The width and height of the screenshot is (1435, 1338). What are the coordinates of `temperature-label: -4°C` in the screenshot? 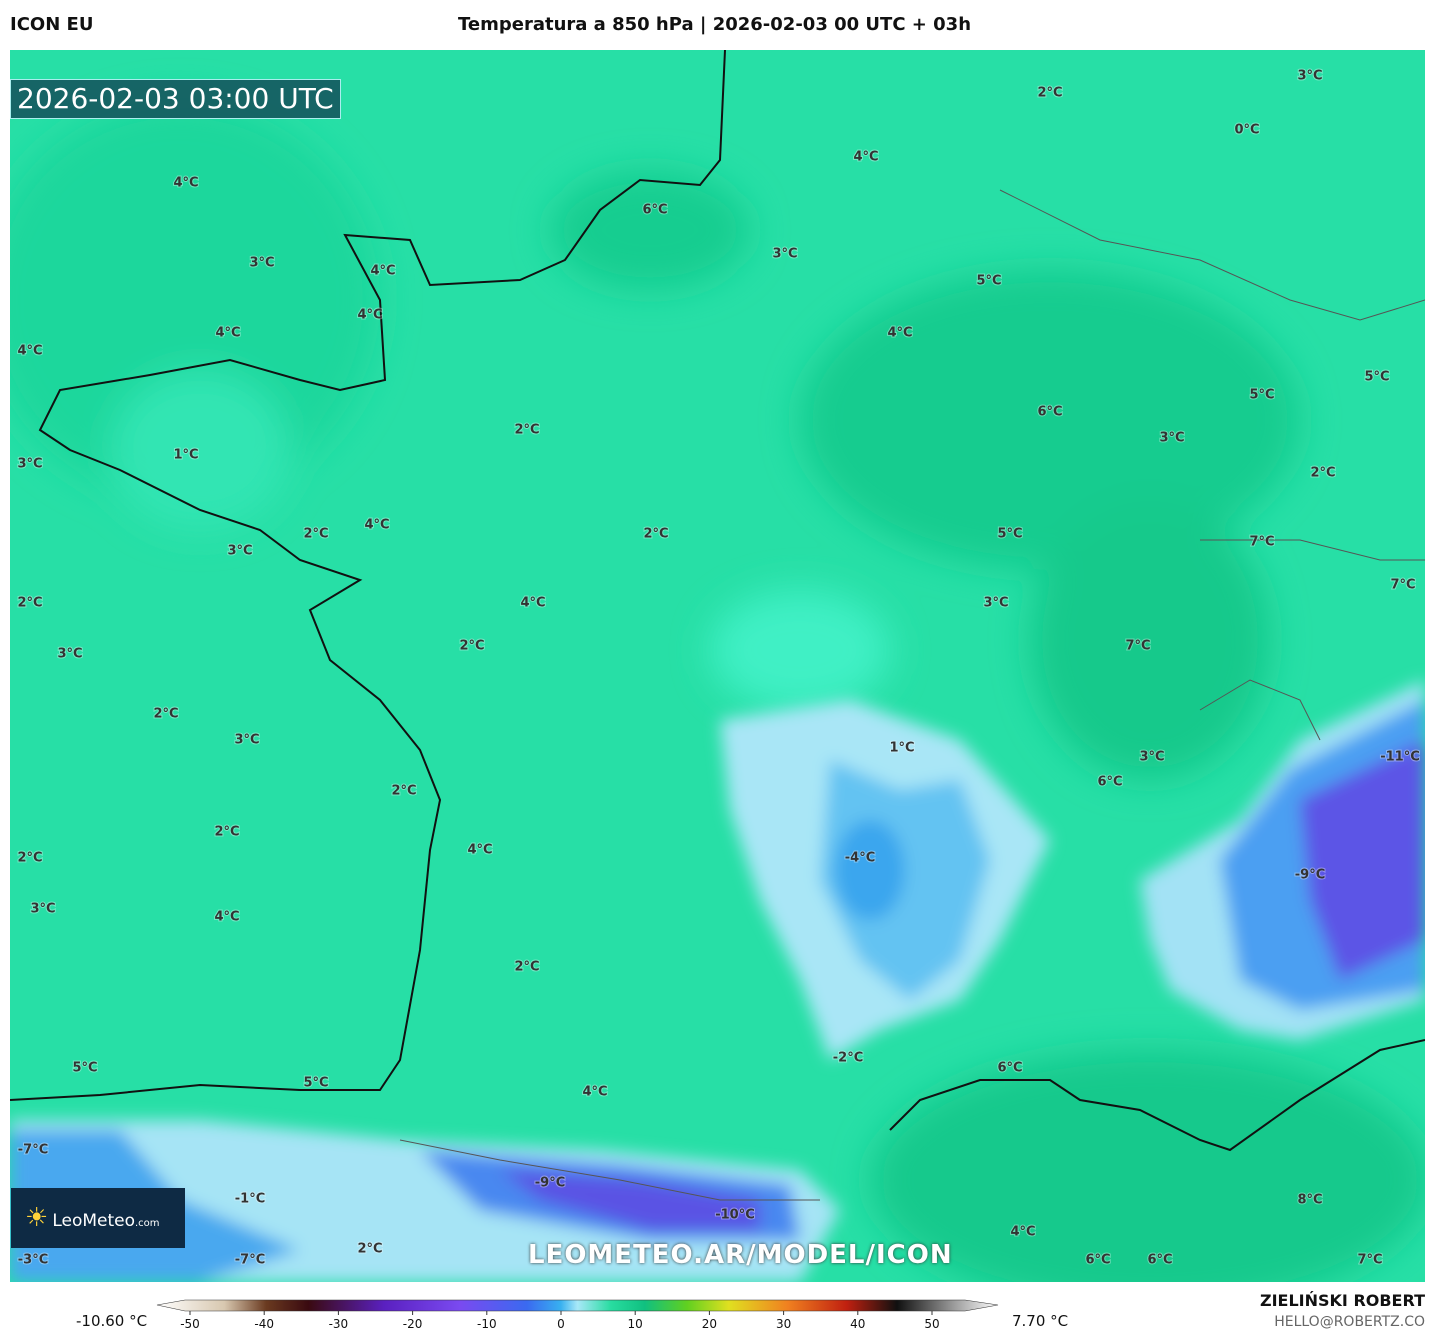 It's located at (860, 858).